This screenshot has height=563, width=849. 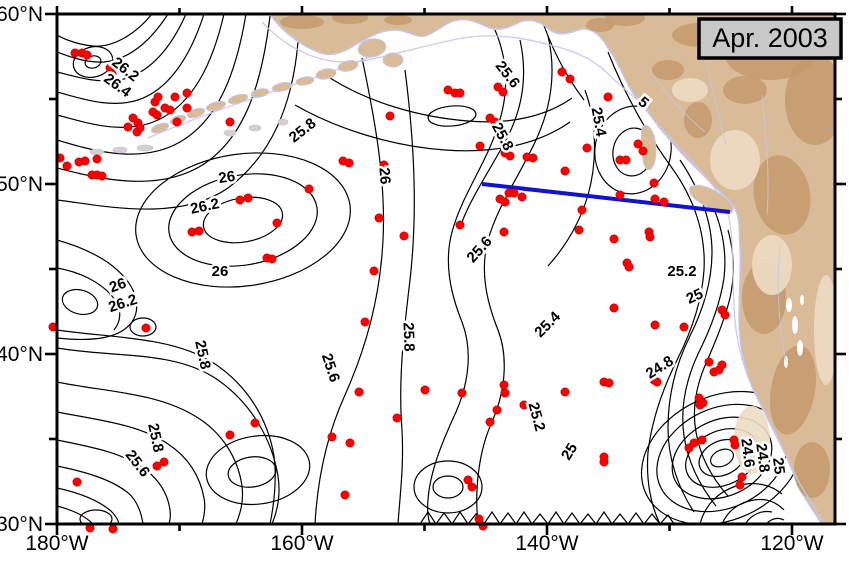 I want to click on line-p-transect, so click(x=606, y=198).